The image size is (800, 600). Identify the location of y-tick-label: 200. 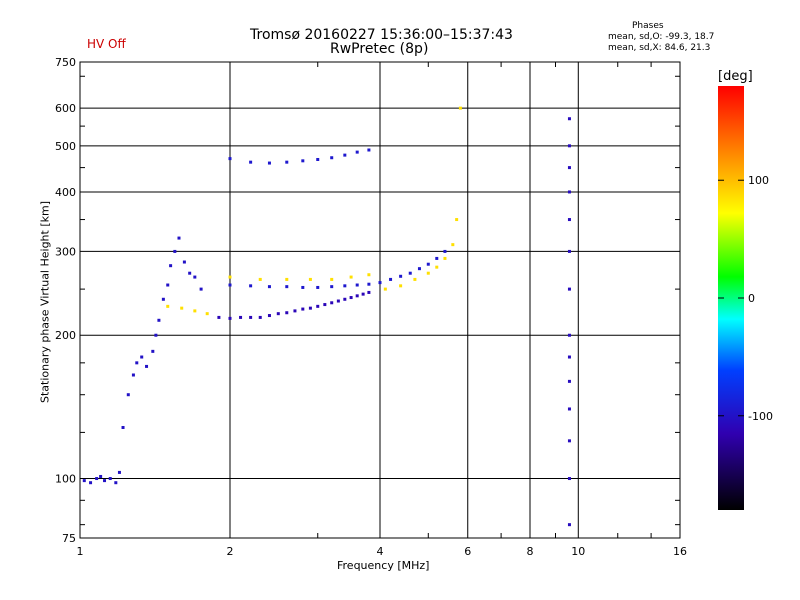
(65, 335).